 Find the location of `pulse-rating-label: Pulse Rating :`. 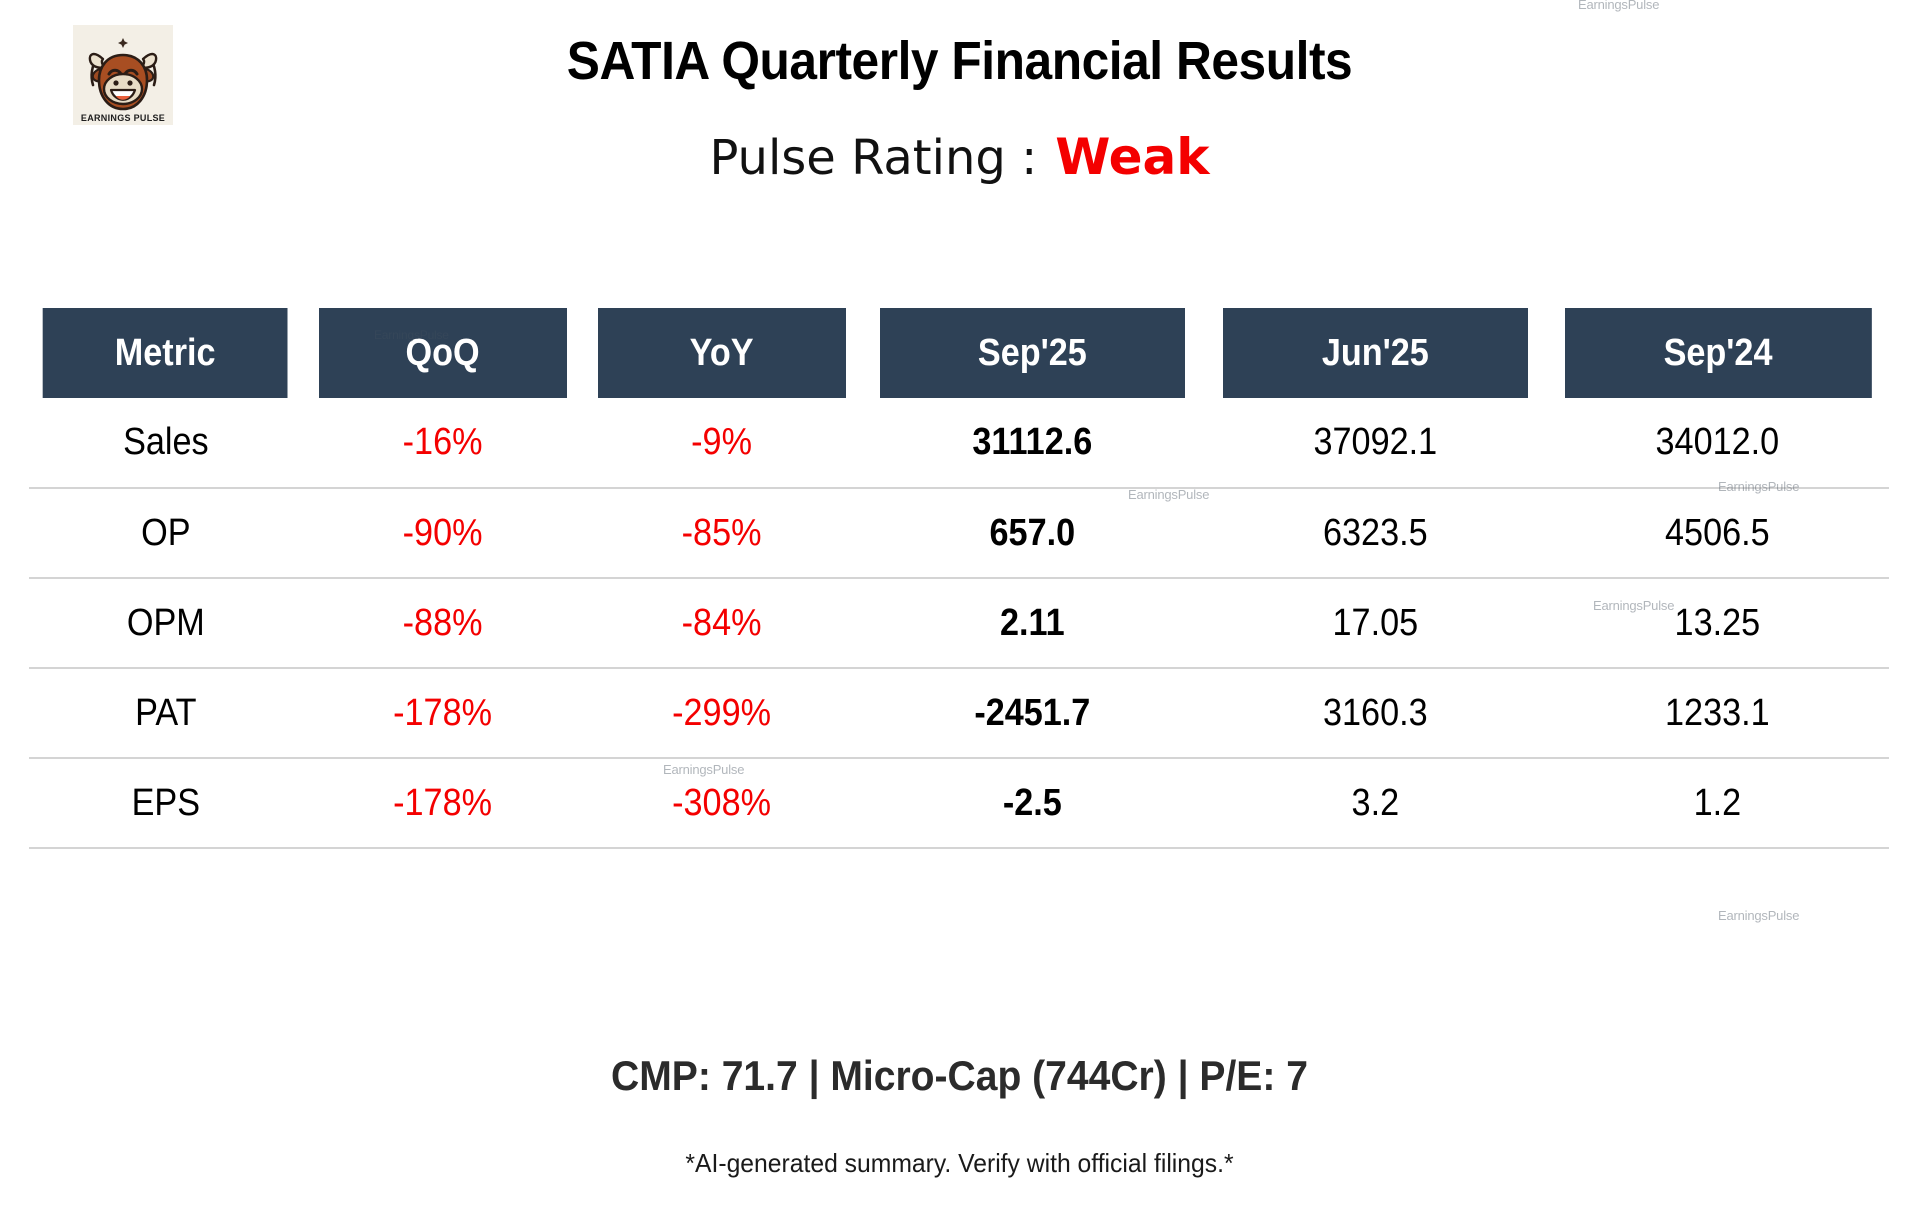

pulse-rating-label: Pulse Rating : is located at coordinates (873, 158).